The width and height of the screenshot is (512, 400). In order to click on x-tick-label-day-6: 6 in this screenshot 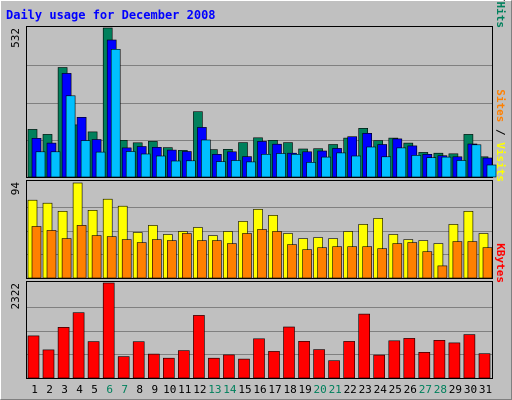, I will do `click(109, 389)`.